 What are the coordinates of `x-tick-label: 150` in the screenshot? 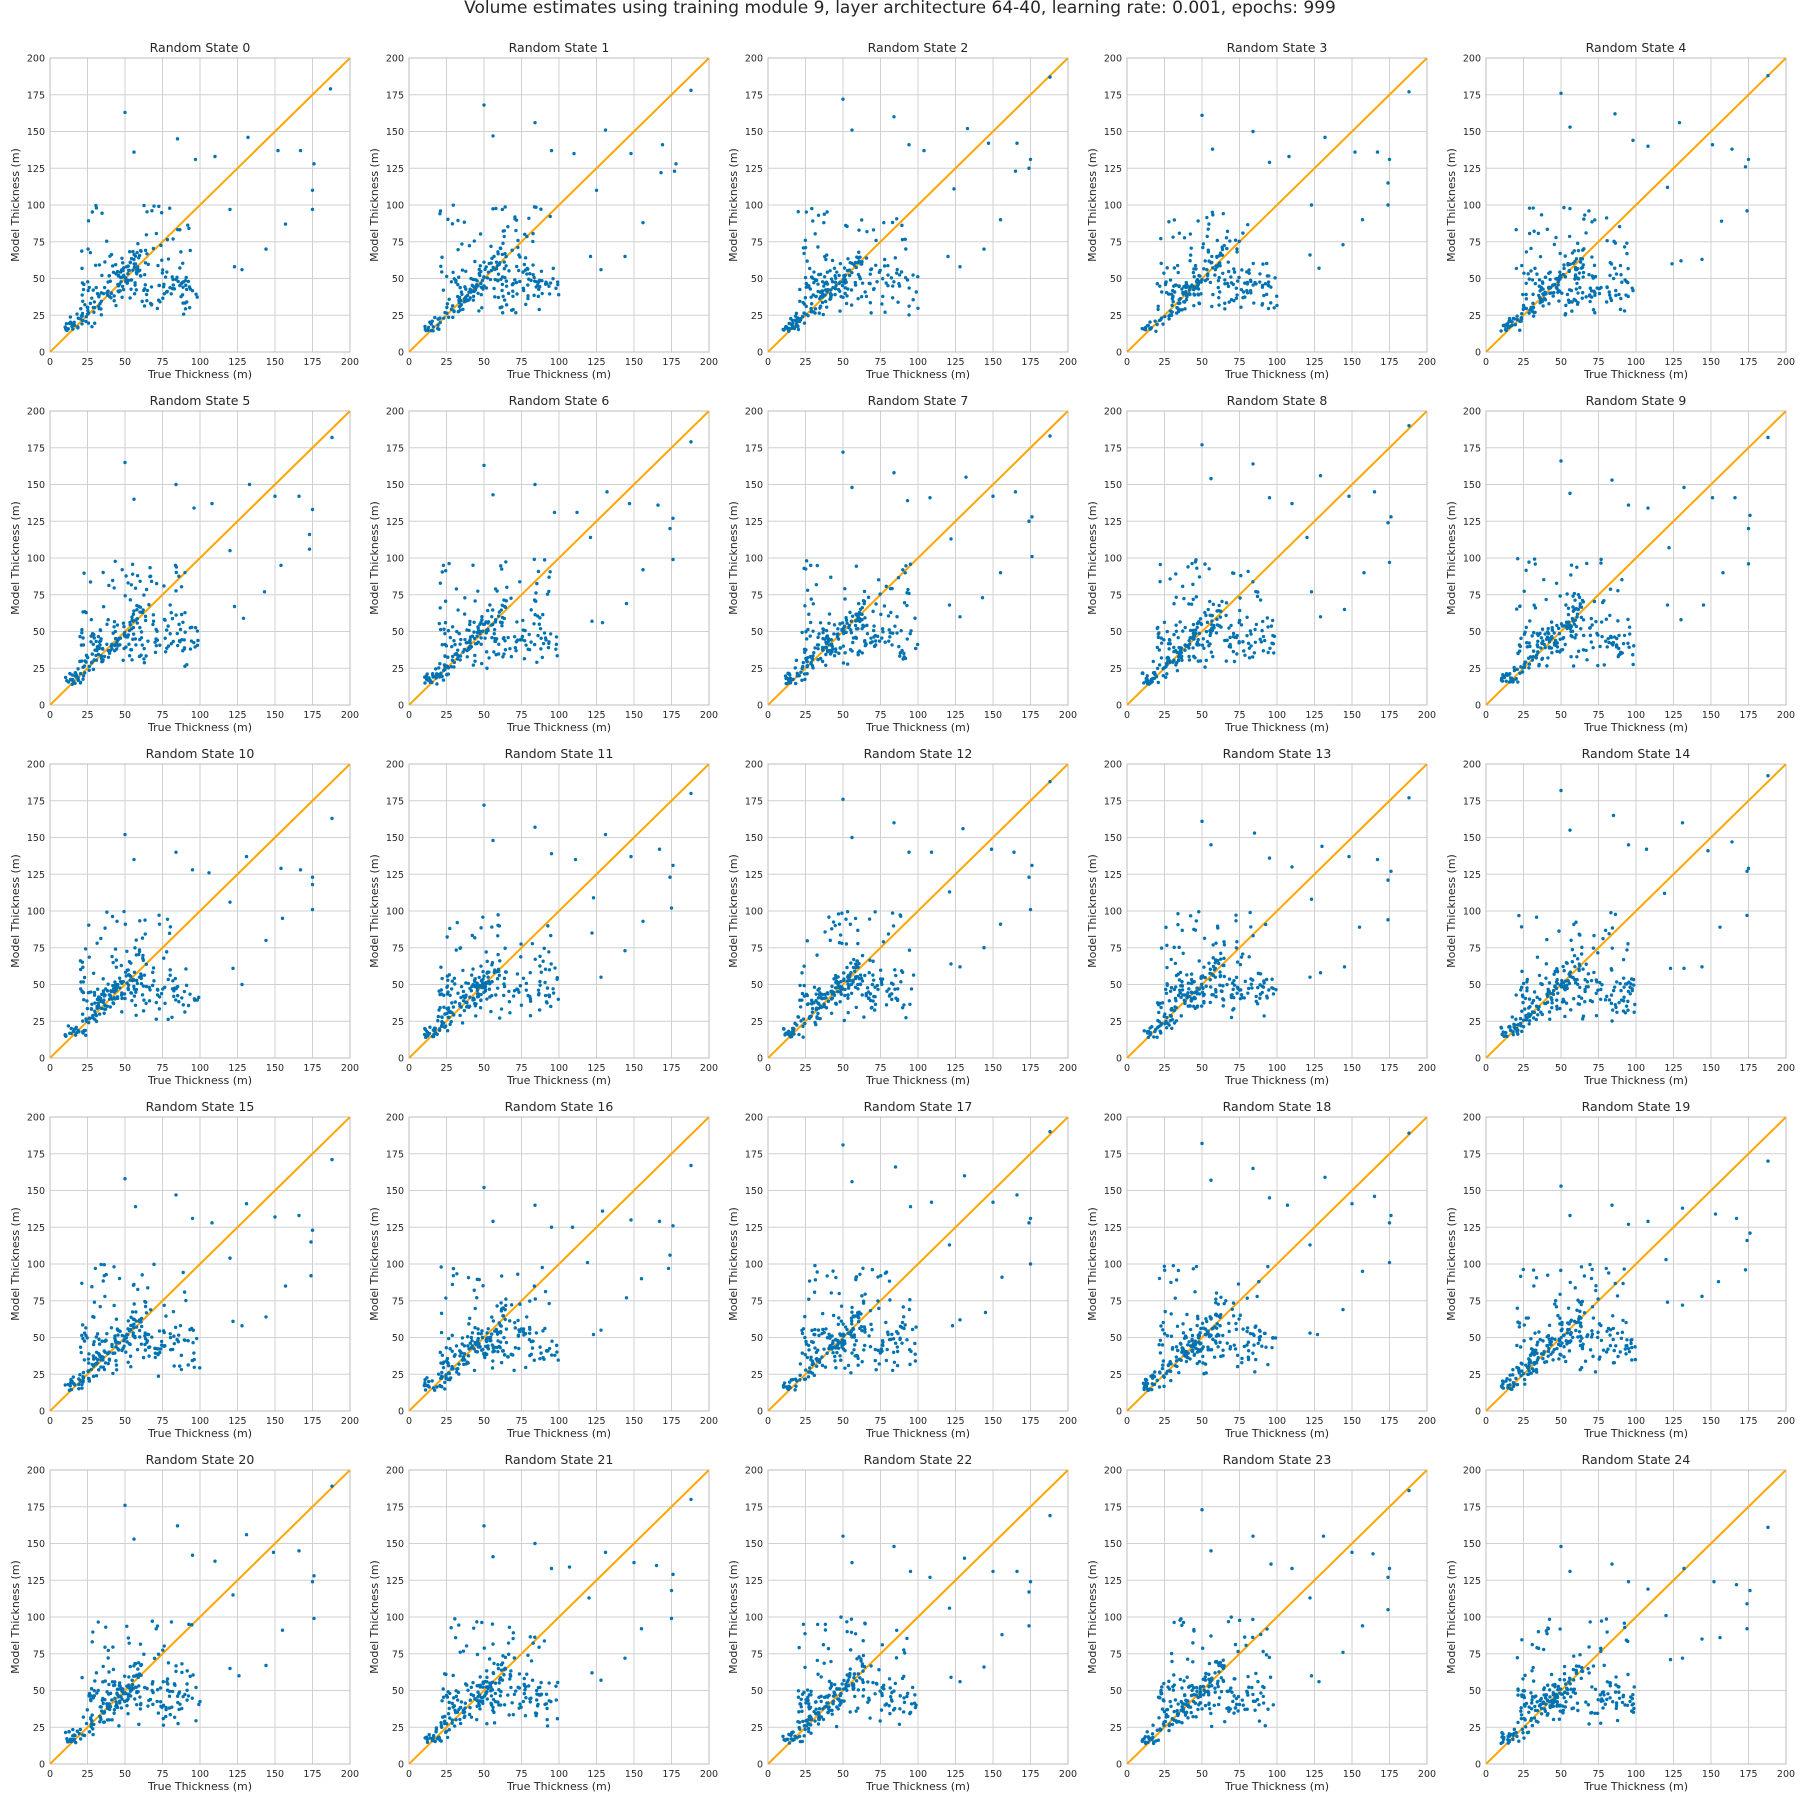 It's located at (1711, 362).